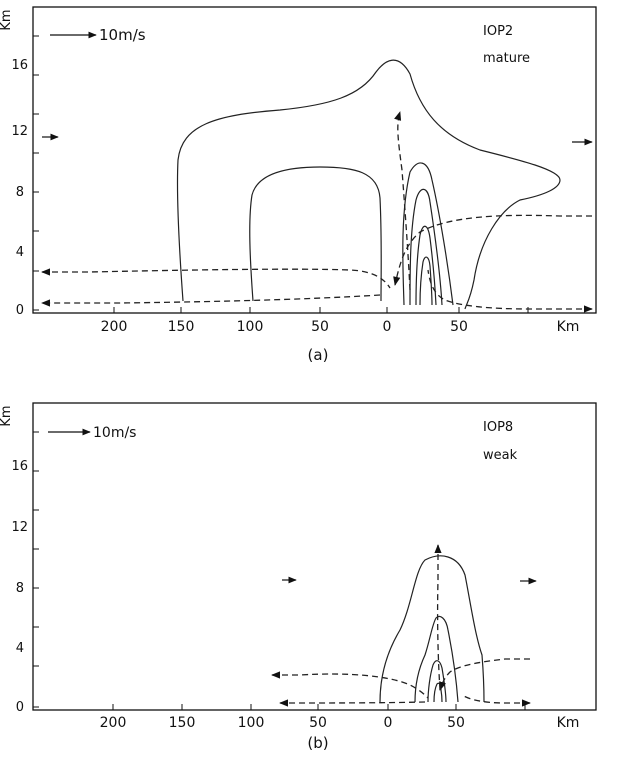 This screenshot has width=624, height=757. I want to click on case-label: IOP2, so click(498, 31).